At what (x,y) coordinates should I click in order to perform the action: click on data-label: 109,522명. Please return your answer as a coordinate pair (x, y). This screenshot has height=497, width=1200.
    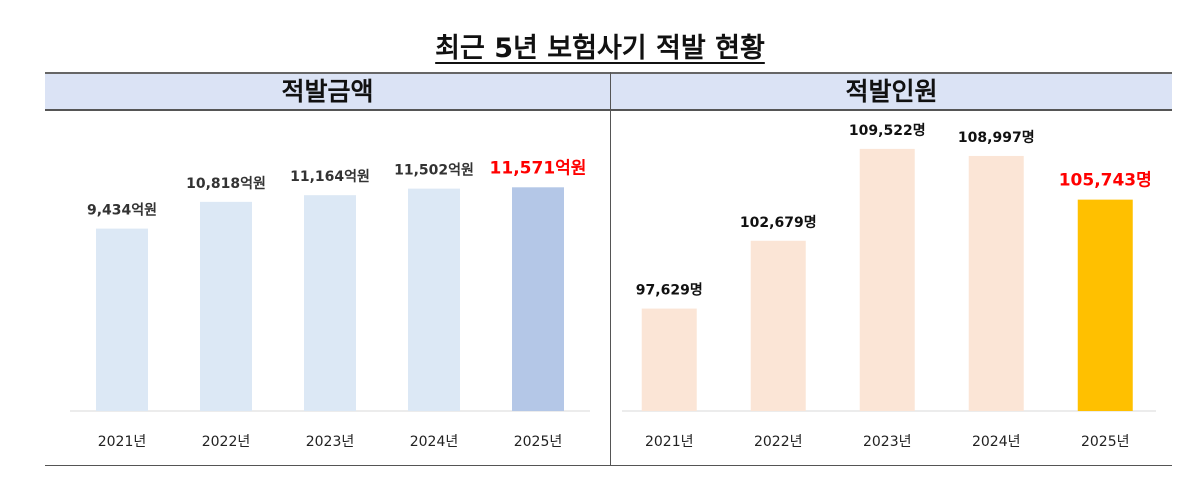
    Looking at the image, I should click on (887, 130).